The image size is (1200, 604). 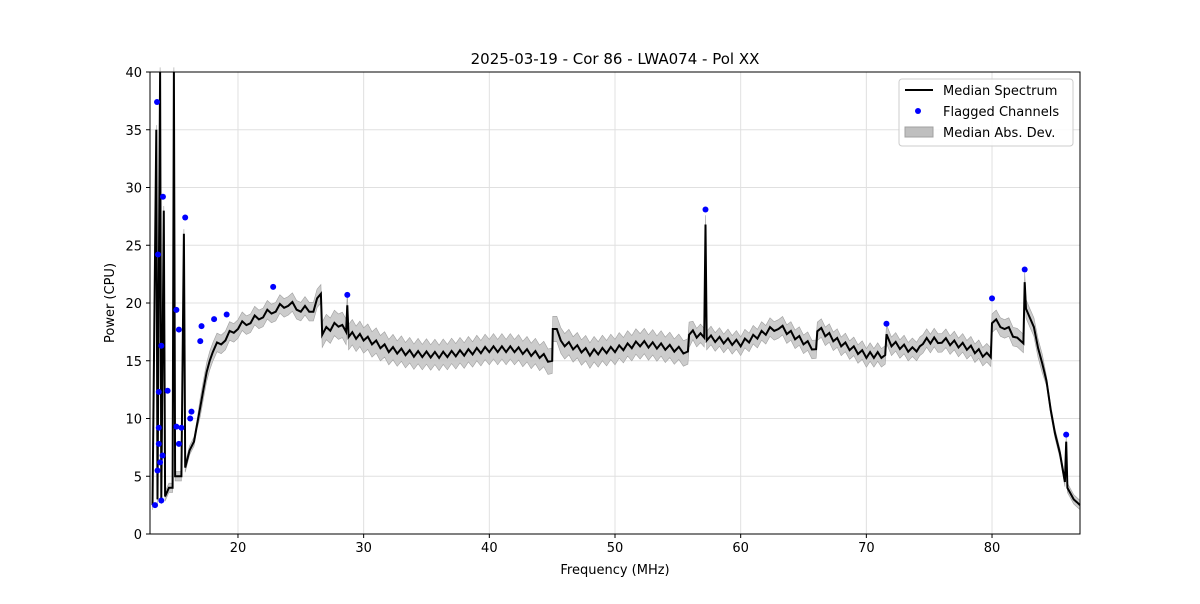 What do you see at coordinates (918, 111) in the screenshot?
I see `legend-flagged-swatch` at bounding box center [918, 111].